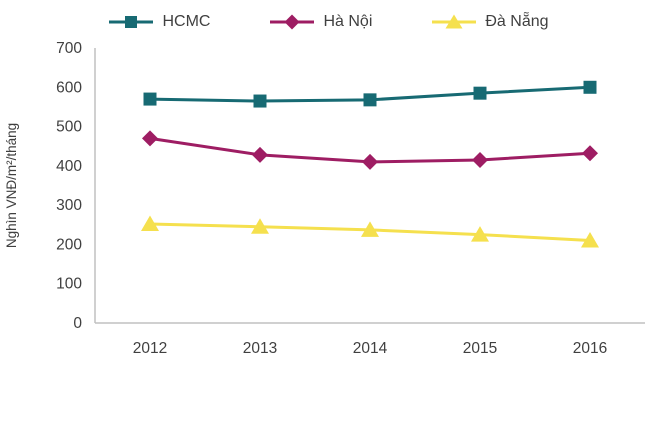 The height and width of the screenshot is (423, 658). I want to click on x-tick-label: 2014, so click(370, 348).